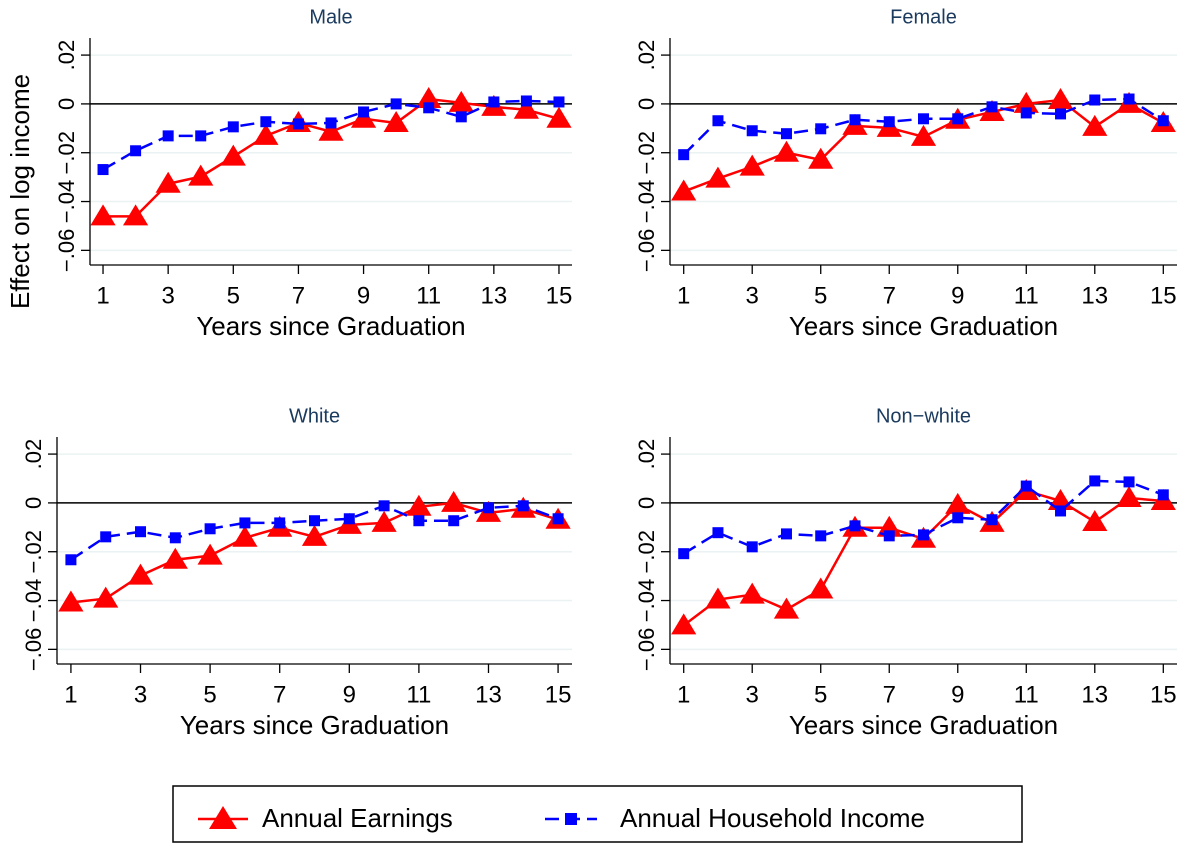  I want to click on panel-title: White, so click(314, 416).